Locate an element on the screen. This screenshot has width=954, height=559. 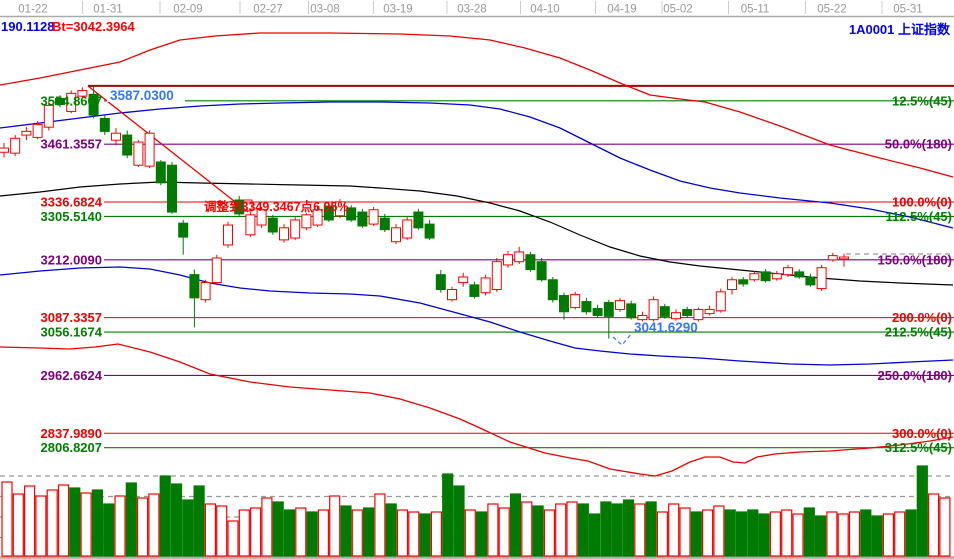
pct-level-label: 100.0%(0) is located at coordinates (922, 202).